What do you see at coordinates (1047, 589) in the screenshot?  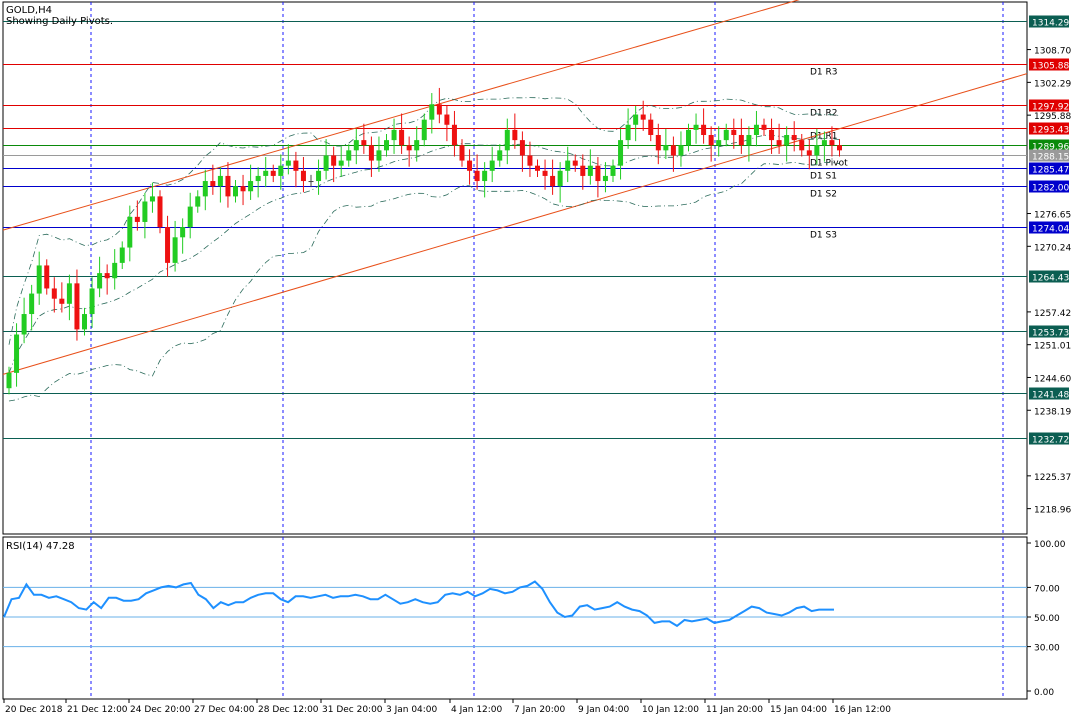 I see `rsi-tick-label: 70.00` at bounding box center [1047, 589].